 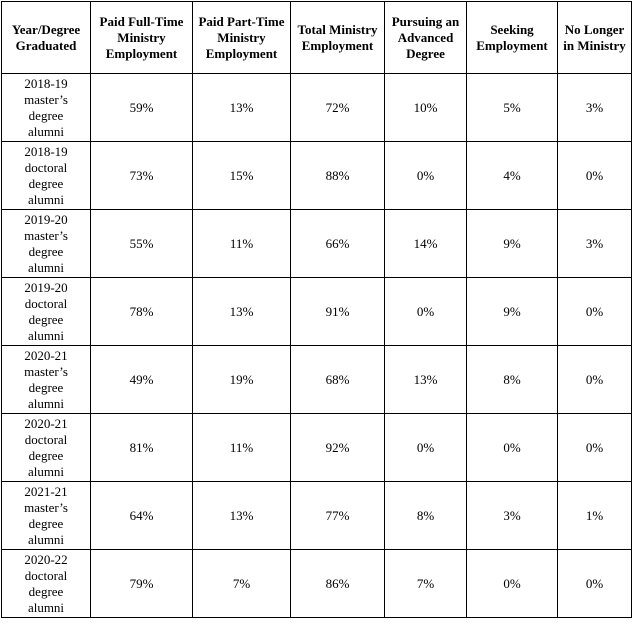 What do you see at coordinates (46, 37) in the screenshot?
I see `header-cell: Year/Degree Graduated` at bounding box center [46, 37].